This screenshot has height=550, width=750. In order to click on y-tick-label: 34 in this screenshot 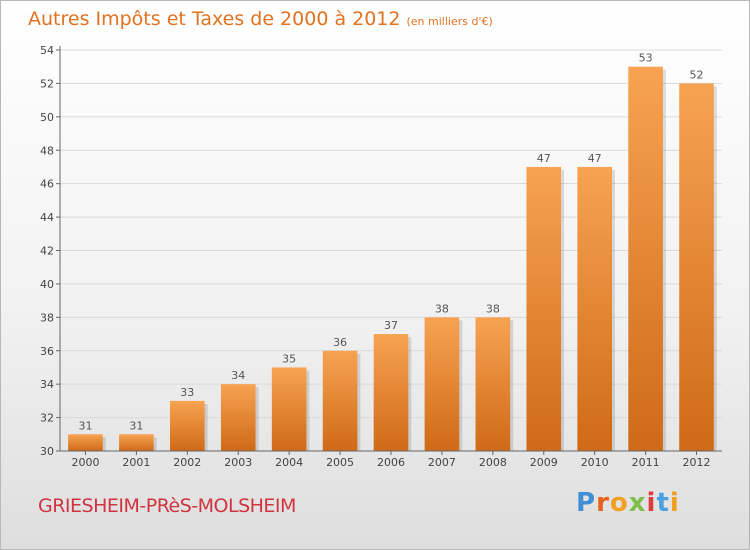, I will do `click(47, 384)`.